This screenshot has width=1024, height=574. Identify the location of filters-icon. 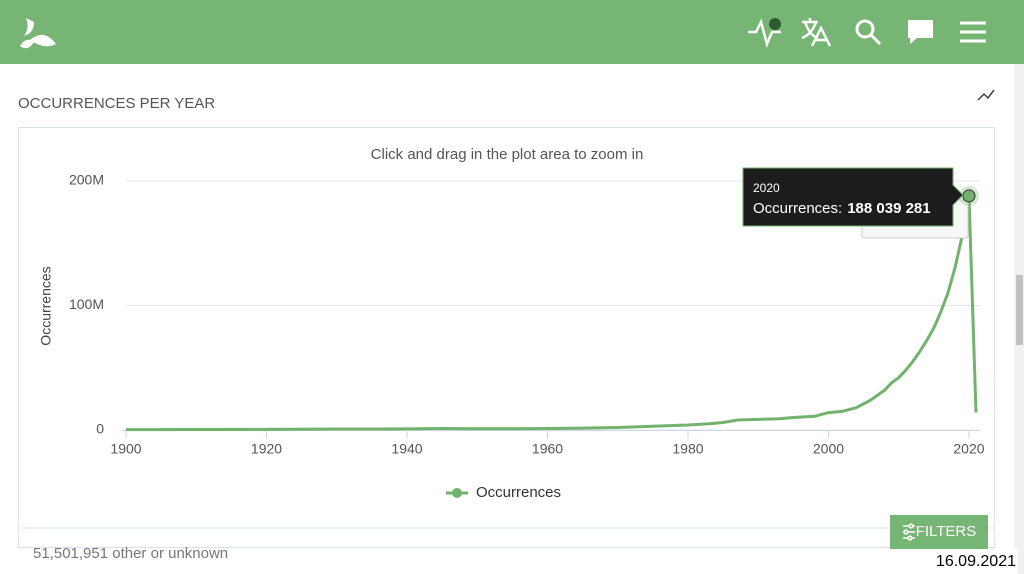
(909, 532).